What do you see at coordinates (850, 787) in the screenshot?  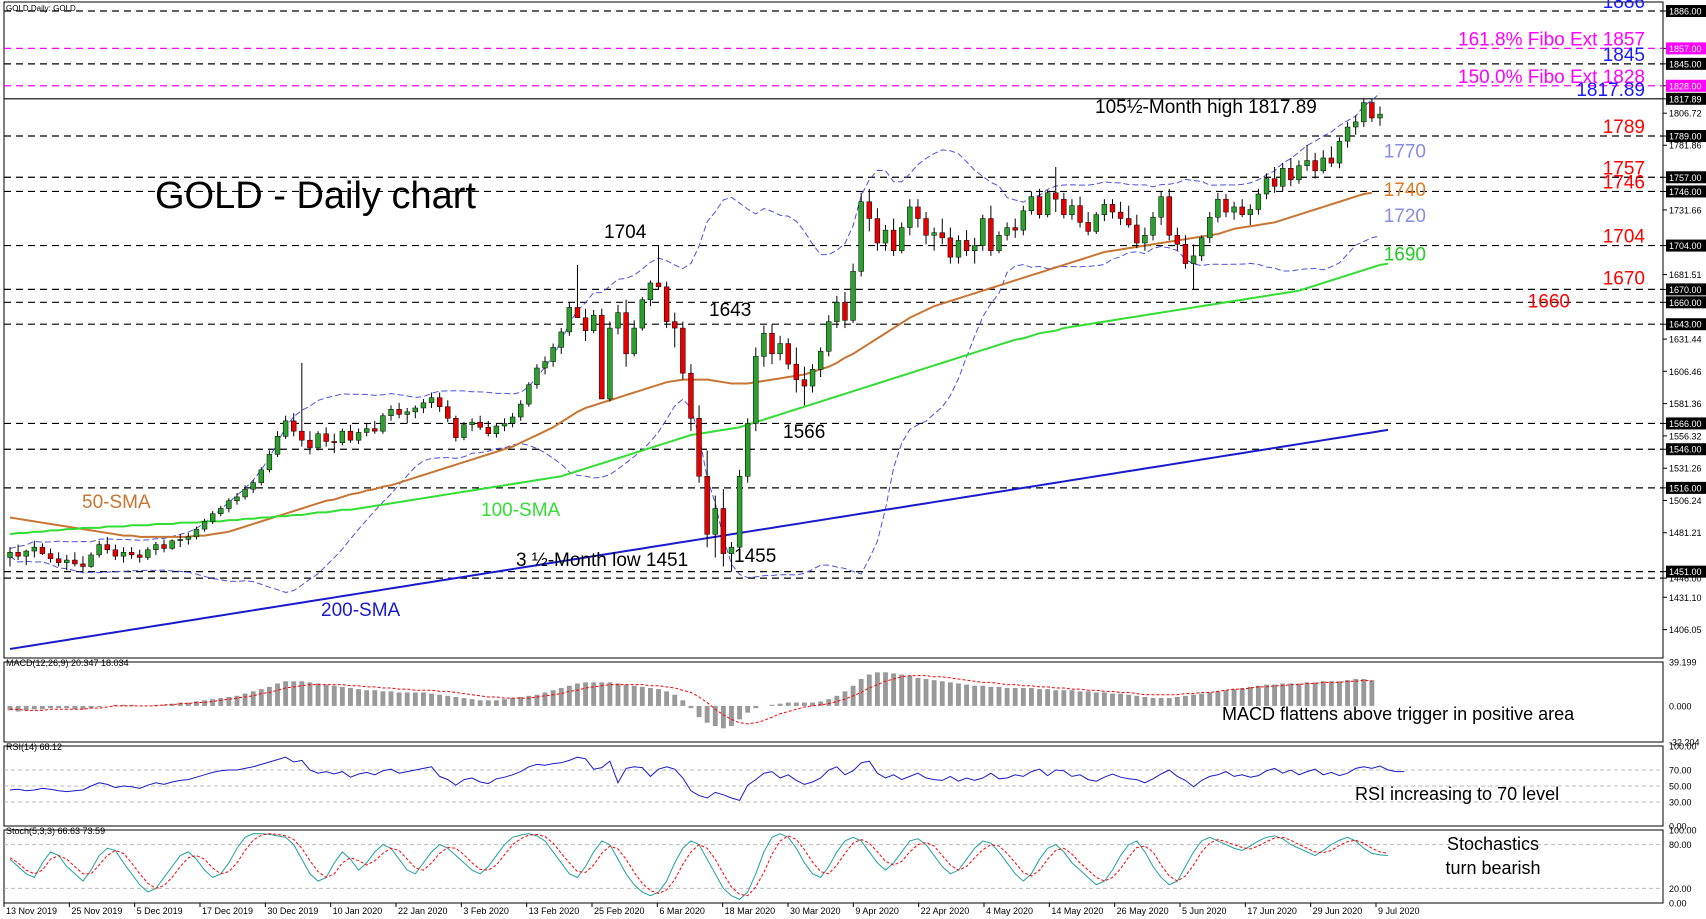 I see `rsi-panel: 100.00 70.00 50.00 30.00 0.00` at bounding box center [850, 787].